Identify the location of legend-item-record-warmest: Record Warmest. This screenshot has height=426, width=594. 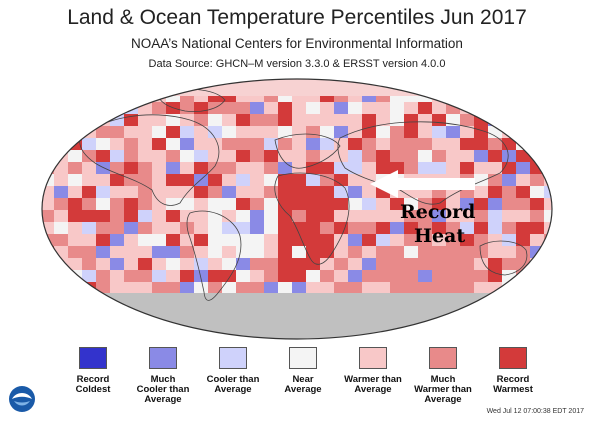
(513, 371).